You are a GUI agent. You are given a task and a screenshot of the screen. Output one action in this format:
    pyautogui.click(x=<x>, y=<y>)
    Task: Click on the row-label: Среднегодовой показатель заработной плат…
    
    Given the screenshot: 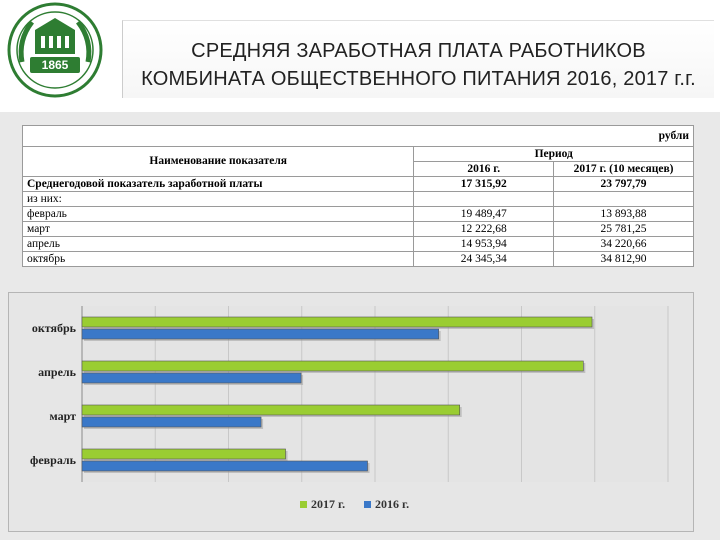 What is the action you would take?
    pyautogui.click(x=218, y=184)
    